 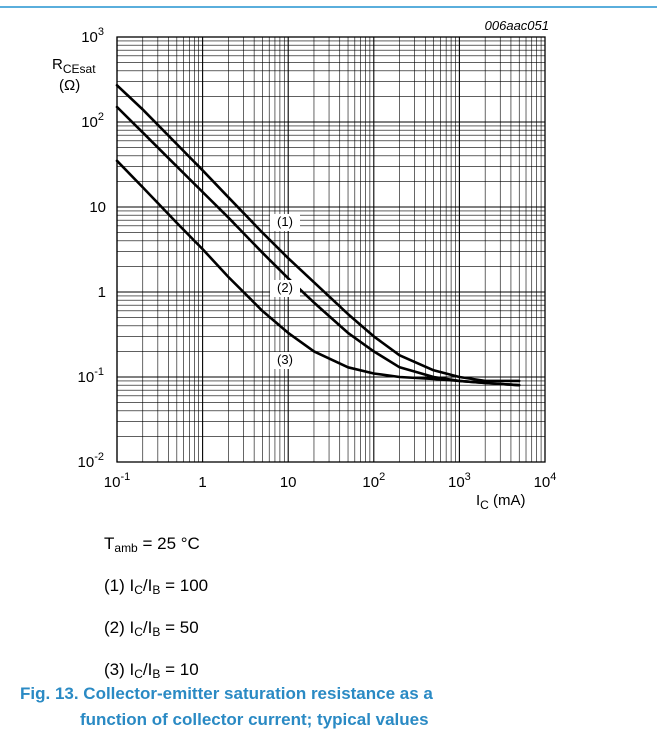 I want to click on series-3-label: (3), so click(x=285, y=359).